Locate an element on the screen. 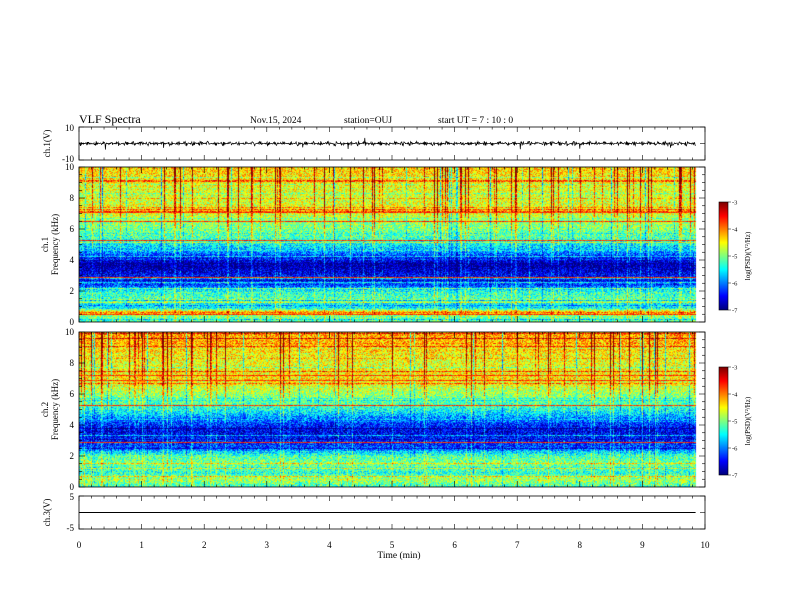 This screenshot has height=612, width=792. x-tick-label: 10 is located at coordinates (706, 545).